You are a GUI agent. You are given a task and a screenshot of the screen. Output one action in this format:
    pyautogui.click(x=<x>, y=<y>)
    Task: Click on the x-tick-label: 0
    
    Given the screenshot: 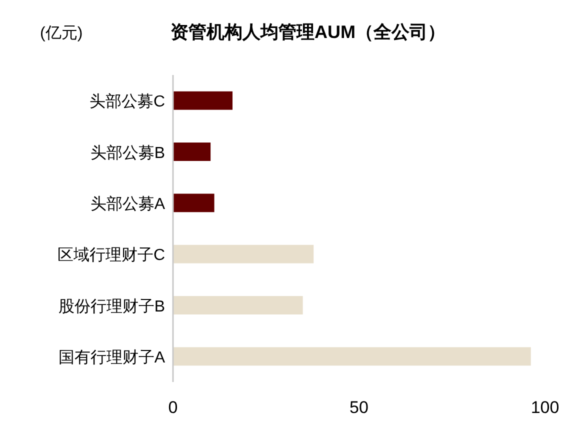 What is the action you would take?
    pyautogui.click(x=173, y=407)
    